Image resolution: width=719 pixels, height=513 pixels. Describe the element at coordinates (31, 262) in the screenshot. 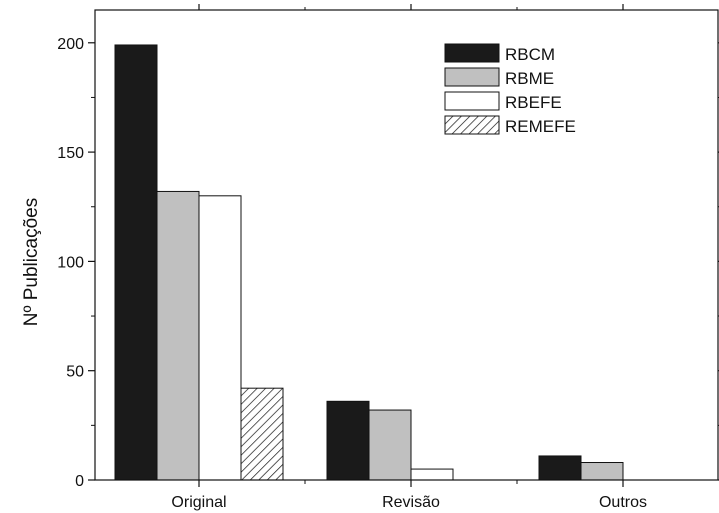

I see `y-axis-label: Nº Publicações` at that location.